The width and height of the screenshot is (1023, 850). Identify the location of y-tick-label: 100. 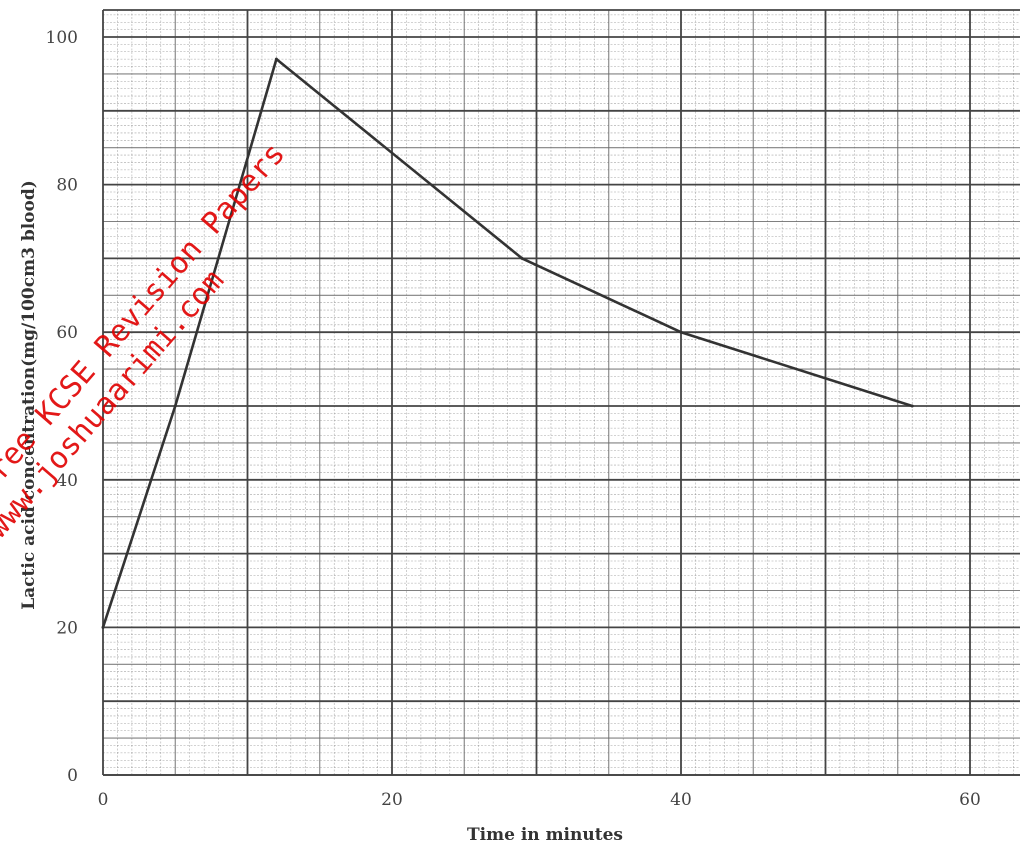
(62, 38).